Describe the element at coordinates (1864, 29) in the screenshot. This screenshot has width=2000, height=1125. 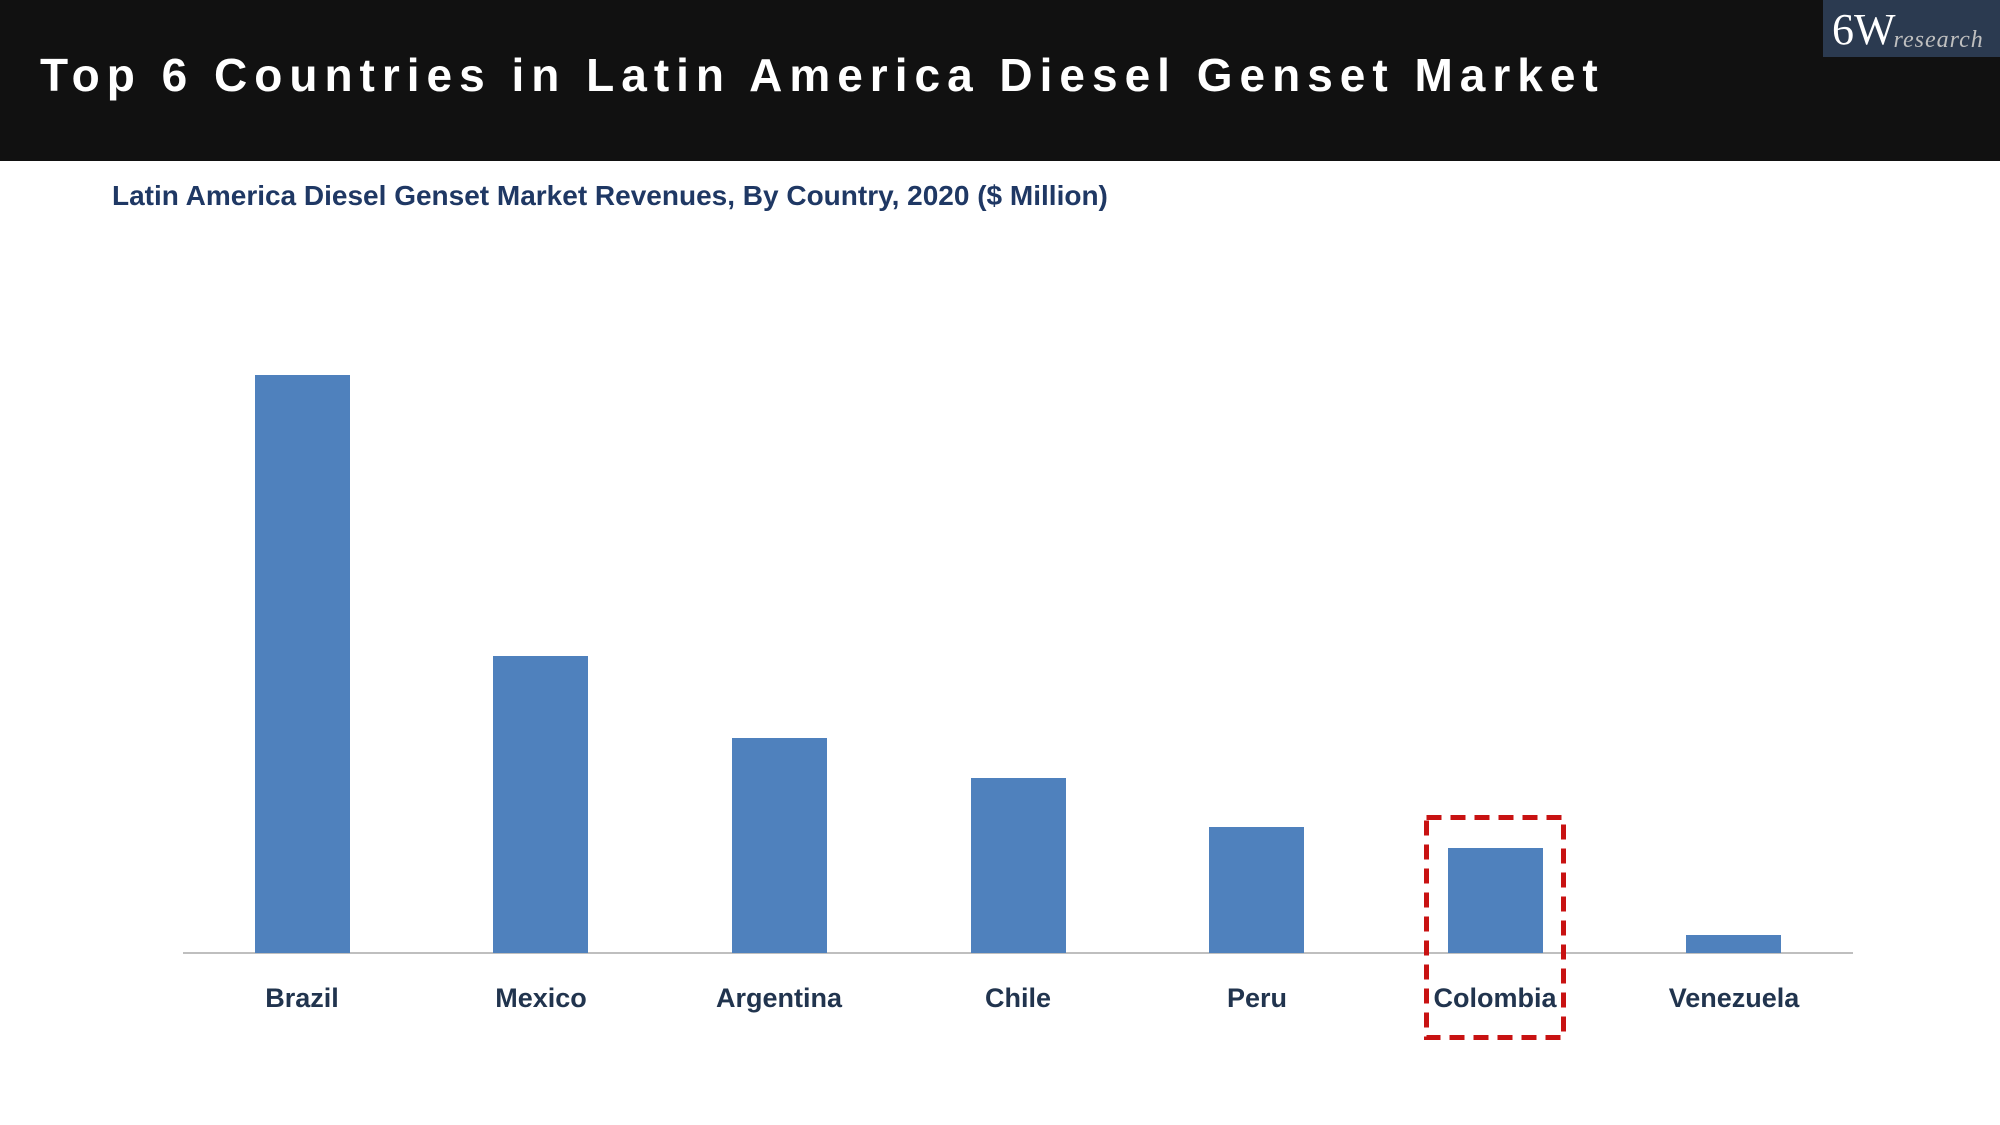
I see `logo-main-text: 6W` at that location.